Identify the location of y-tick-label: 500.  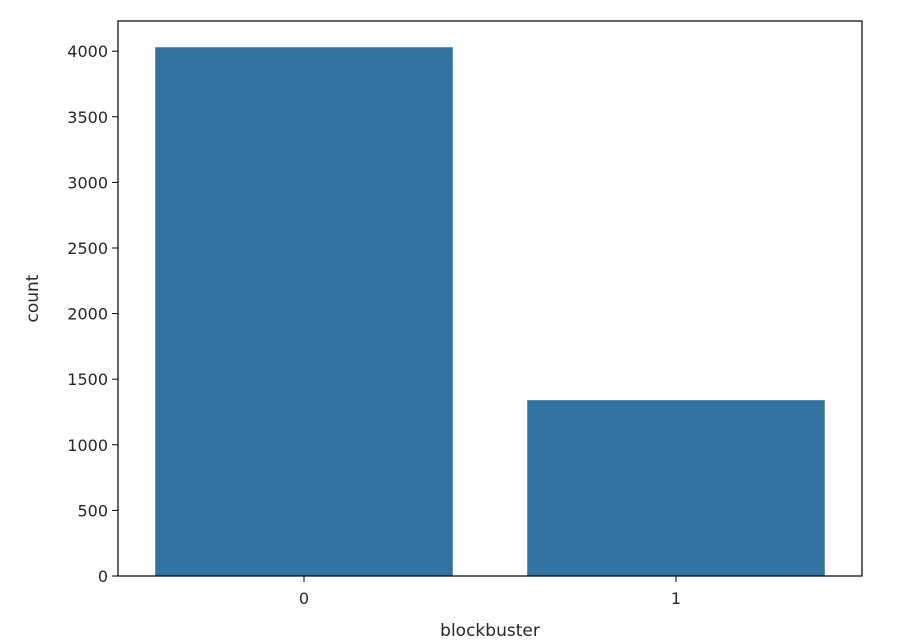
(92, 510).